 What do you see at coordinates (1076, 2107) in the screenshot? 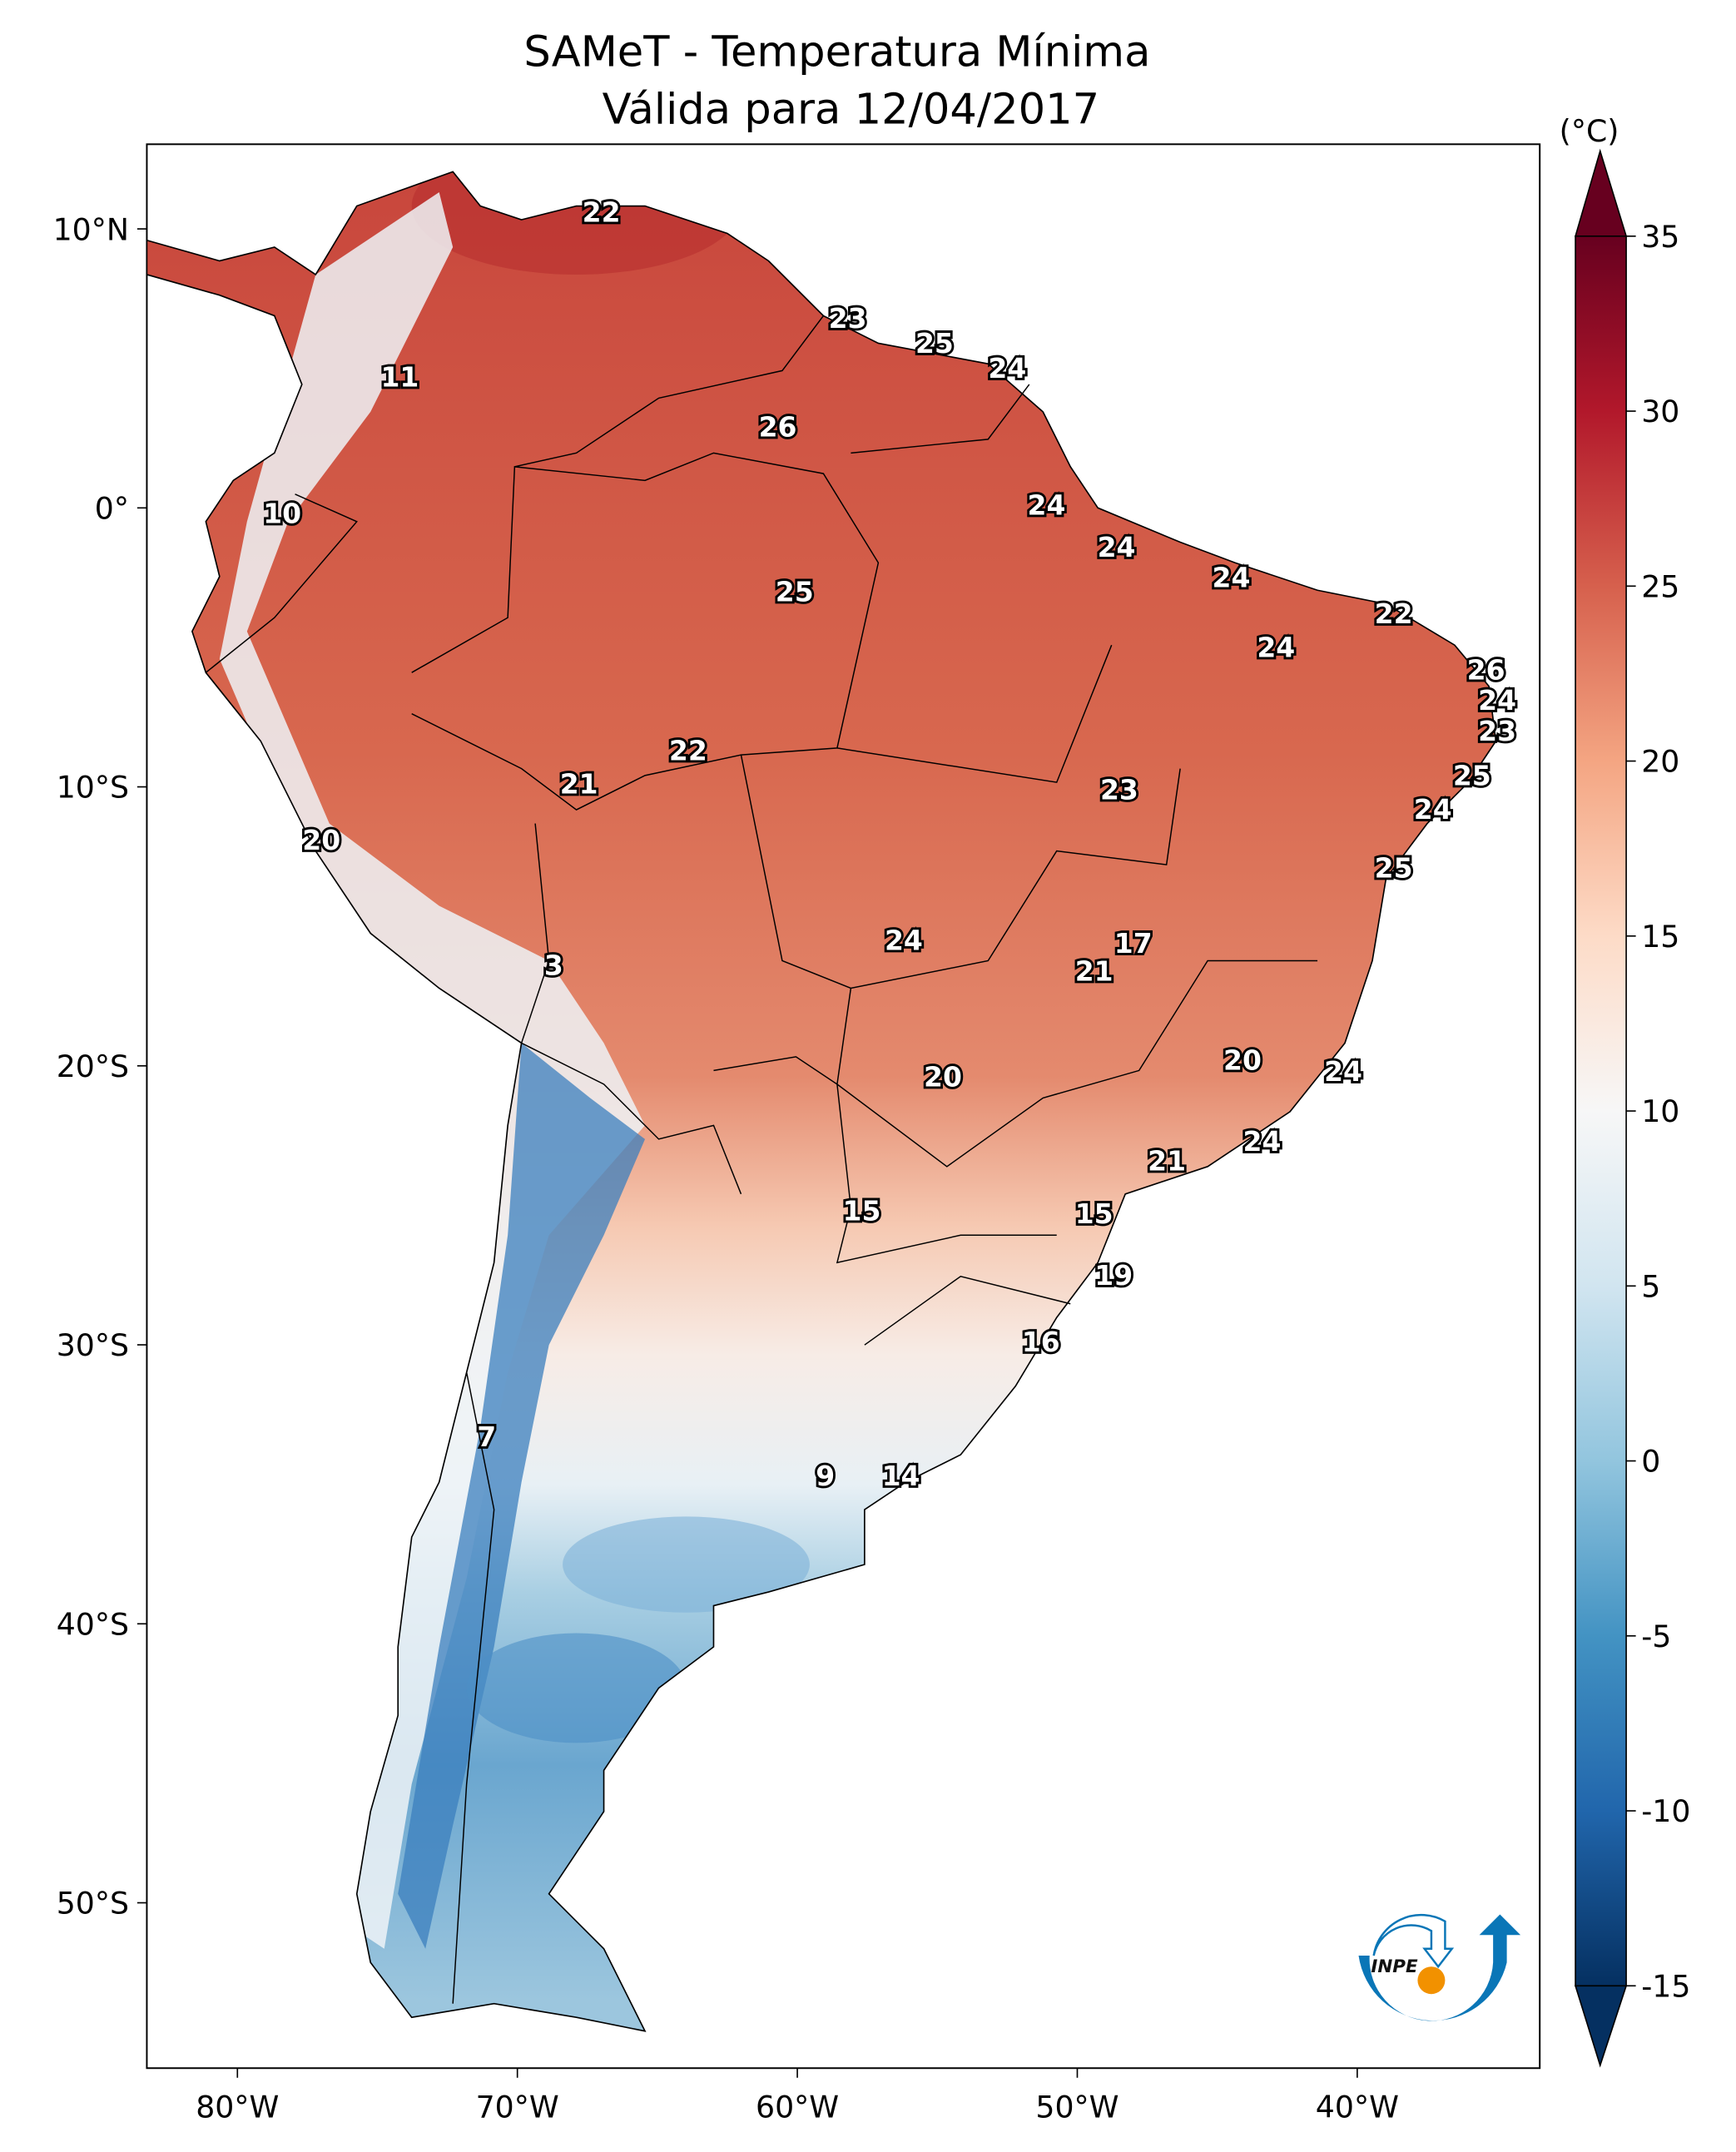
I see `x-tick-label: 50°W` at bounding box center [1076, 2107].